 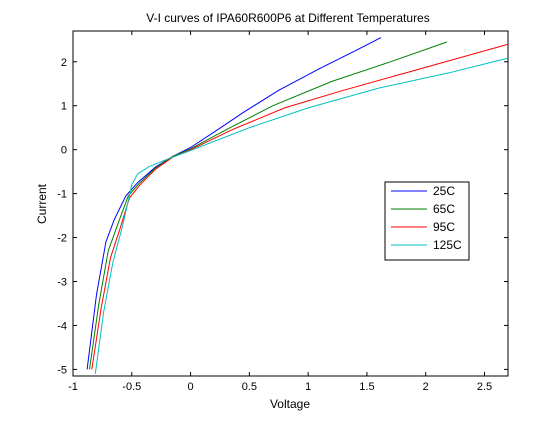 I want to click on x-tick-label: -0.5, so click(x=131, y=387).